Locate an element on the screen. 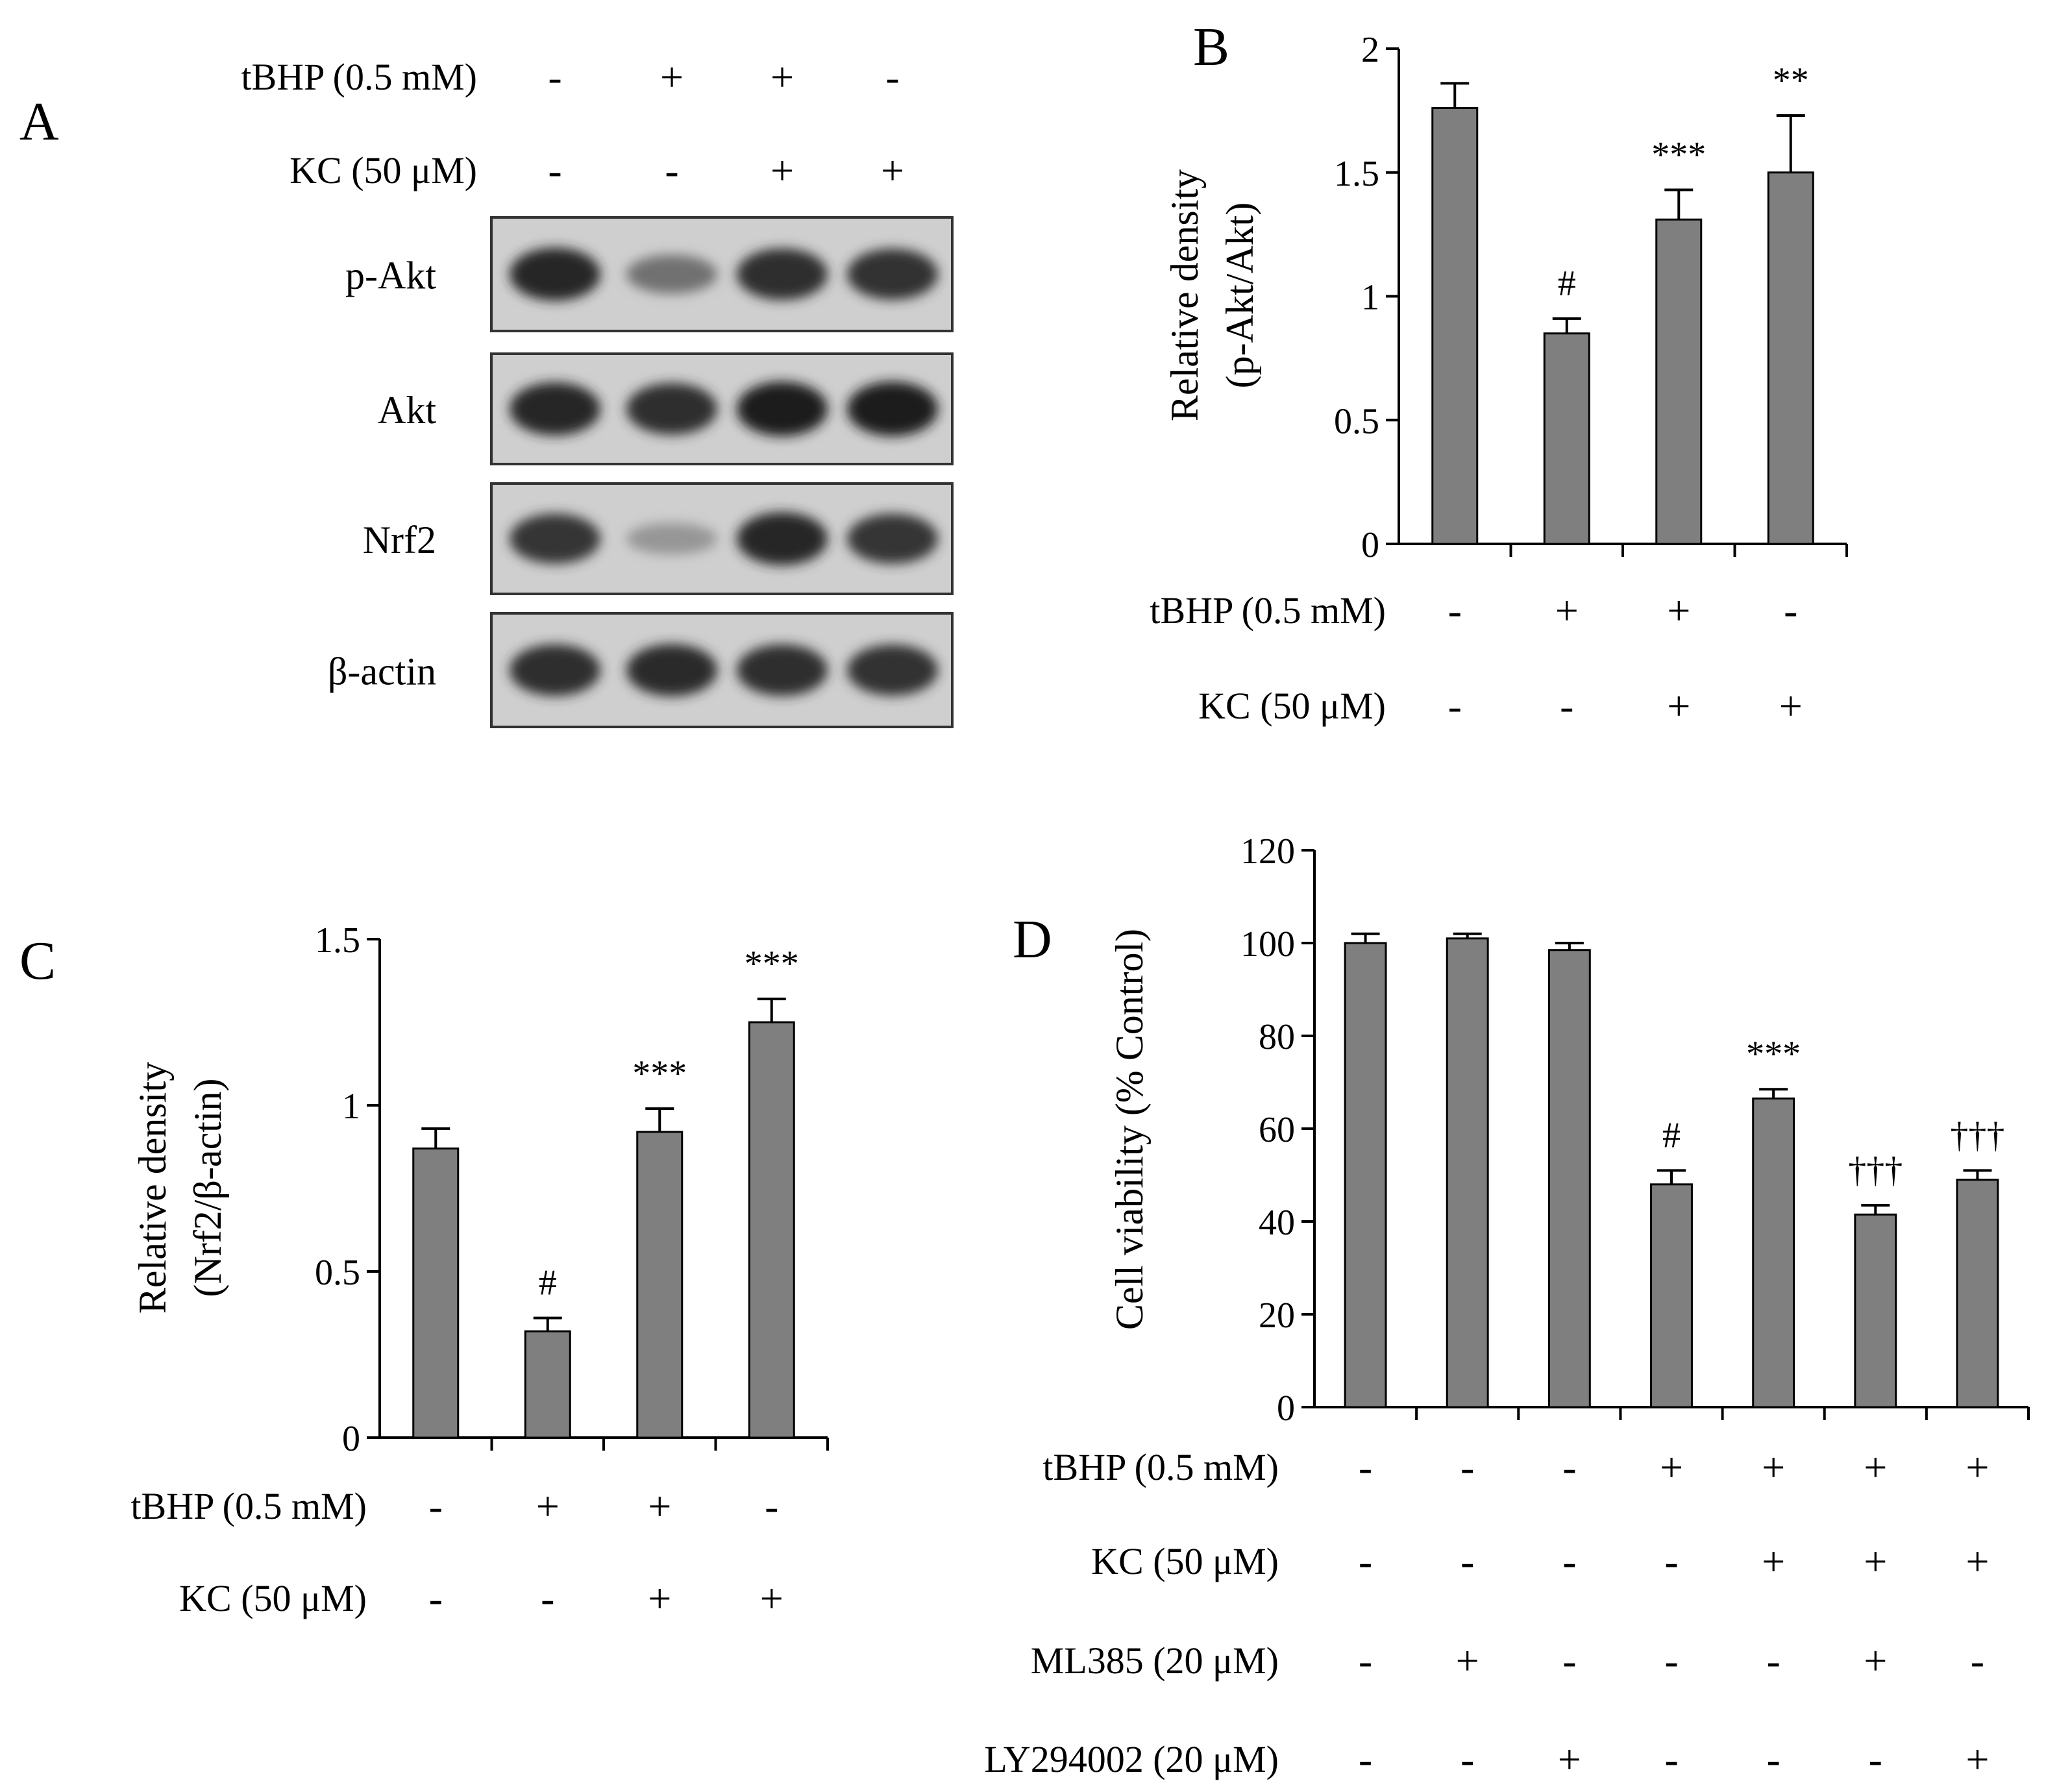 The height and width of the screenshot is (1792, 2046). panel-label-c: C is located at coordinates (38, 961).